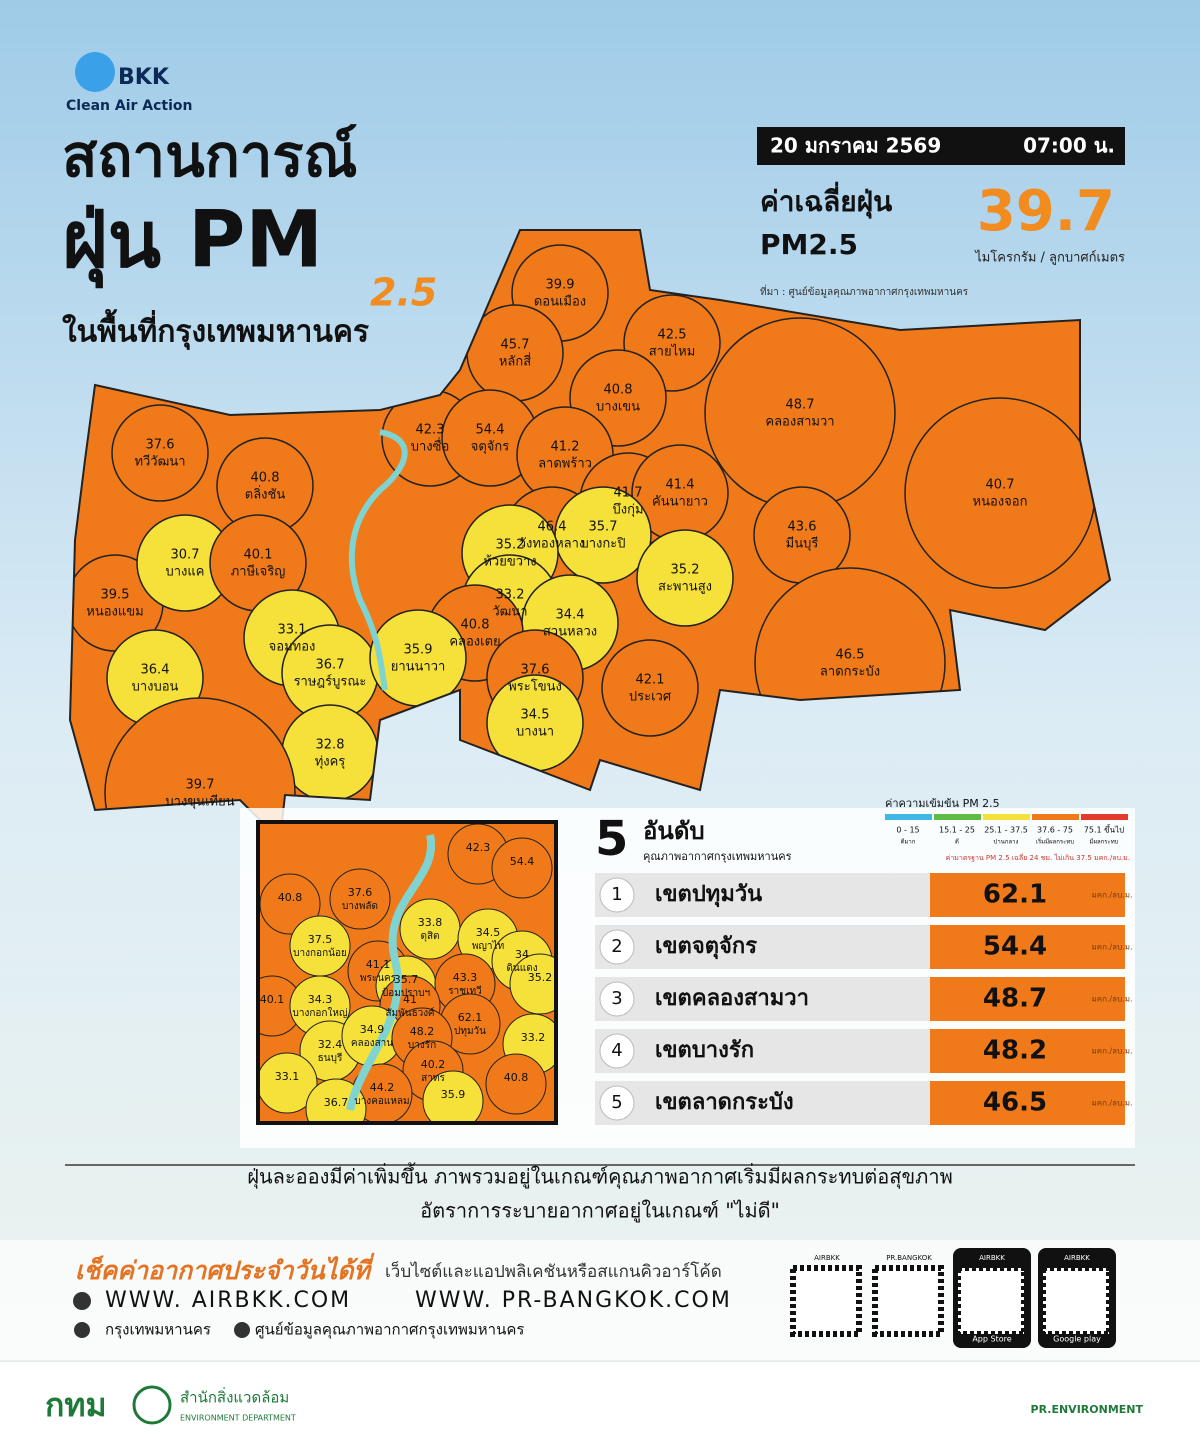  I want to click on inset-value: 34.9, so click(372, 1029).